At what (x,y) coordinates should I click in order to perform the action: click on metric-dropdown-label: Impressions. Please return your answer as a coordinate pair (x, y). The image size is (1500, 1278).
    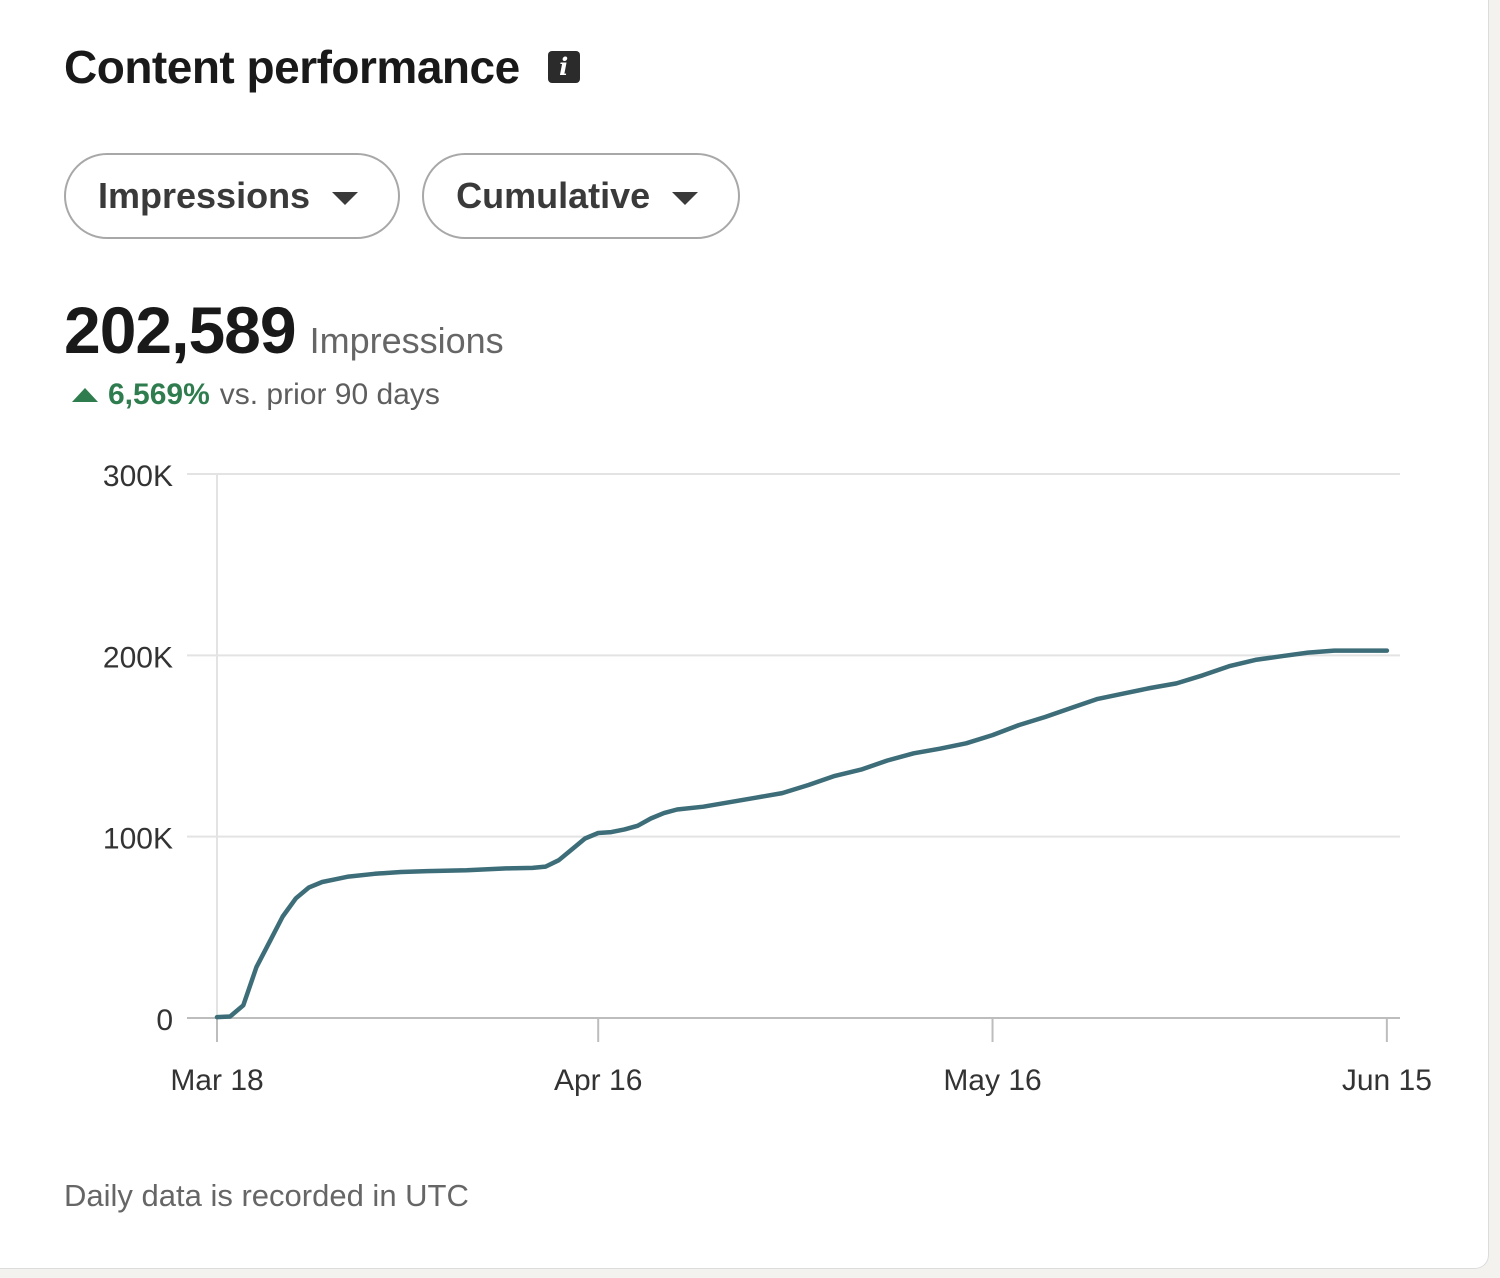
    Looking at the image, I should click on (204, 195).